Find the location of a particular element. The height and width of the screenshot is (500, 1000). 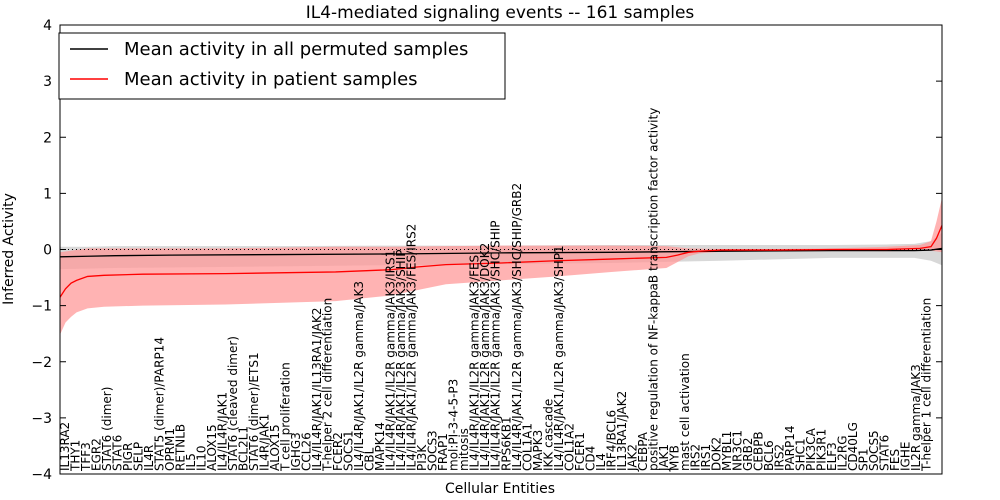

category-label: IL2RG is located at coordinates (842, 454).